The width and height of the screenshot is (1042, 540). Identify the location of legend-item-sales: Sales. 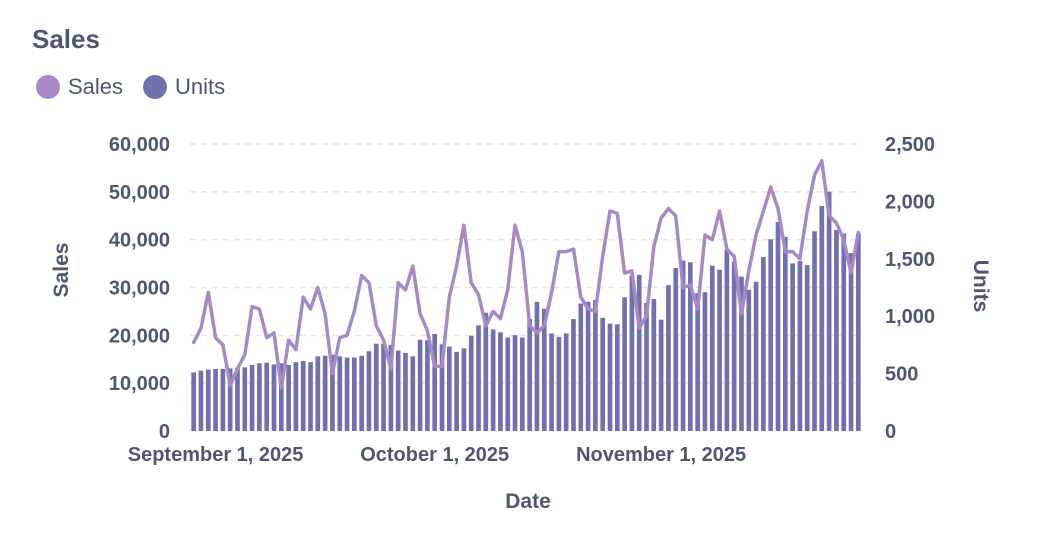
(79, 87).